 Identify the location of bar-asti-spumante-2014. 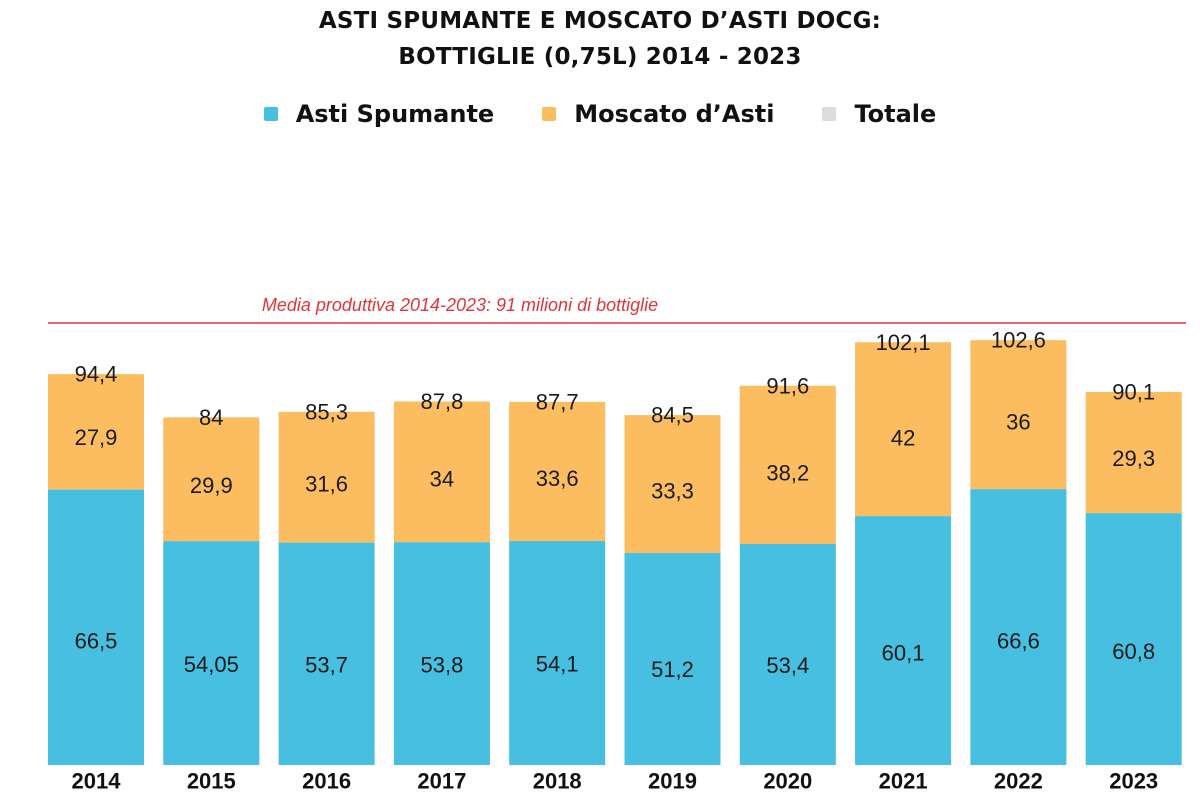
(96, 627).